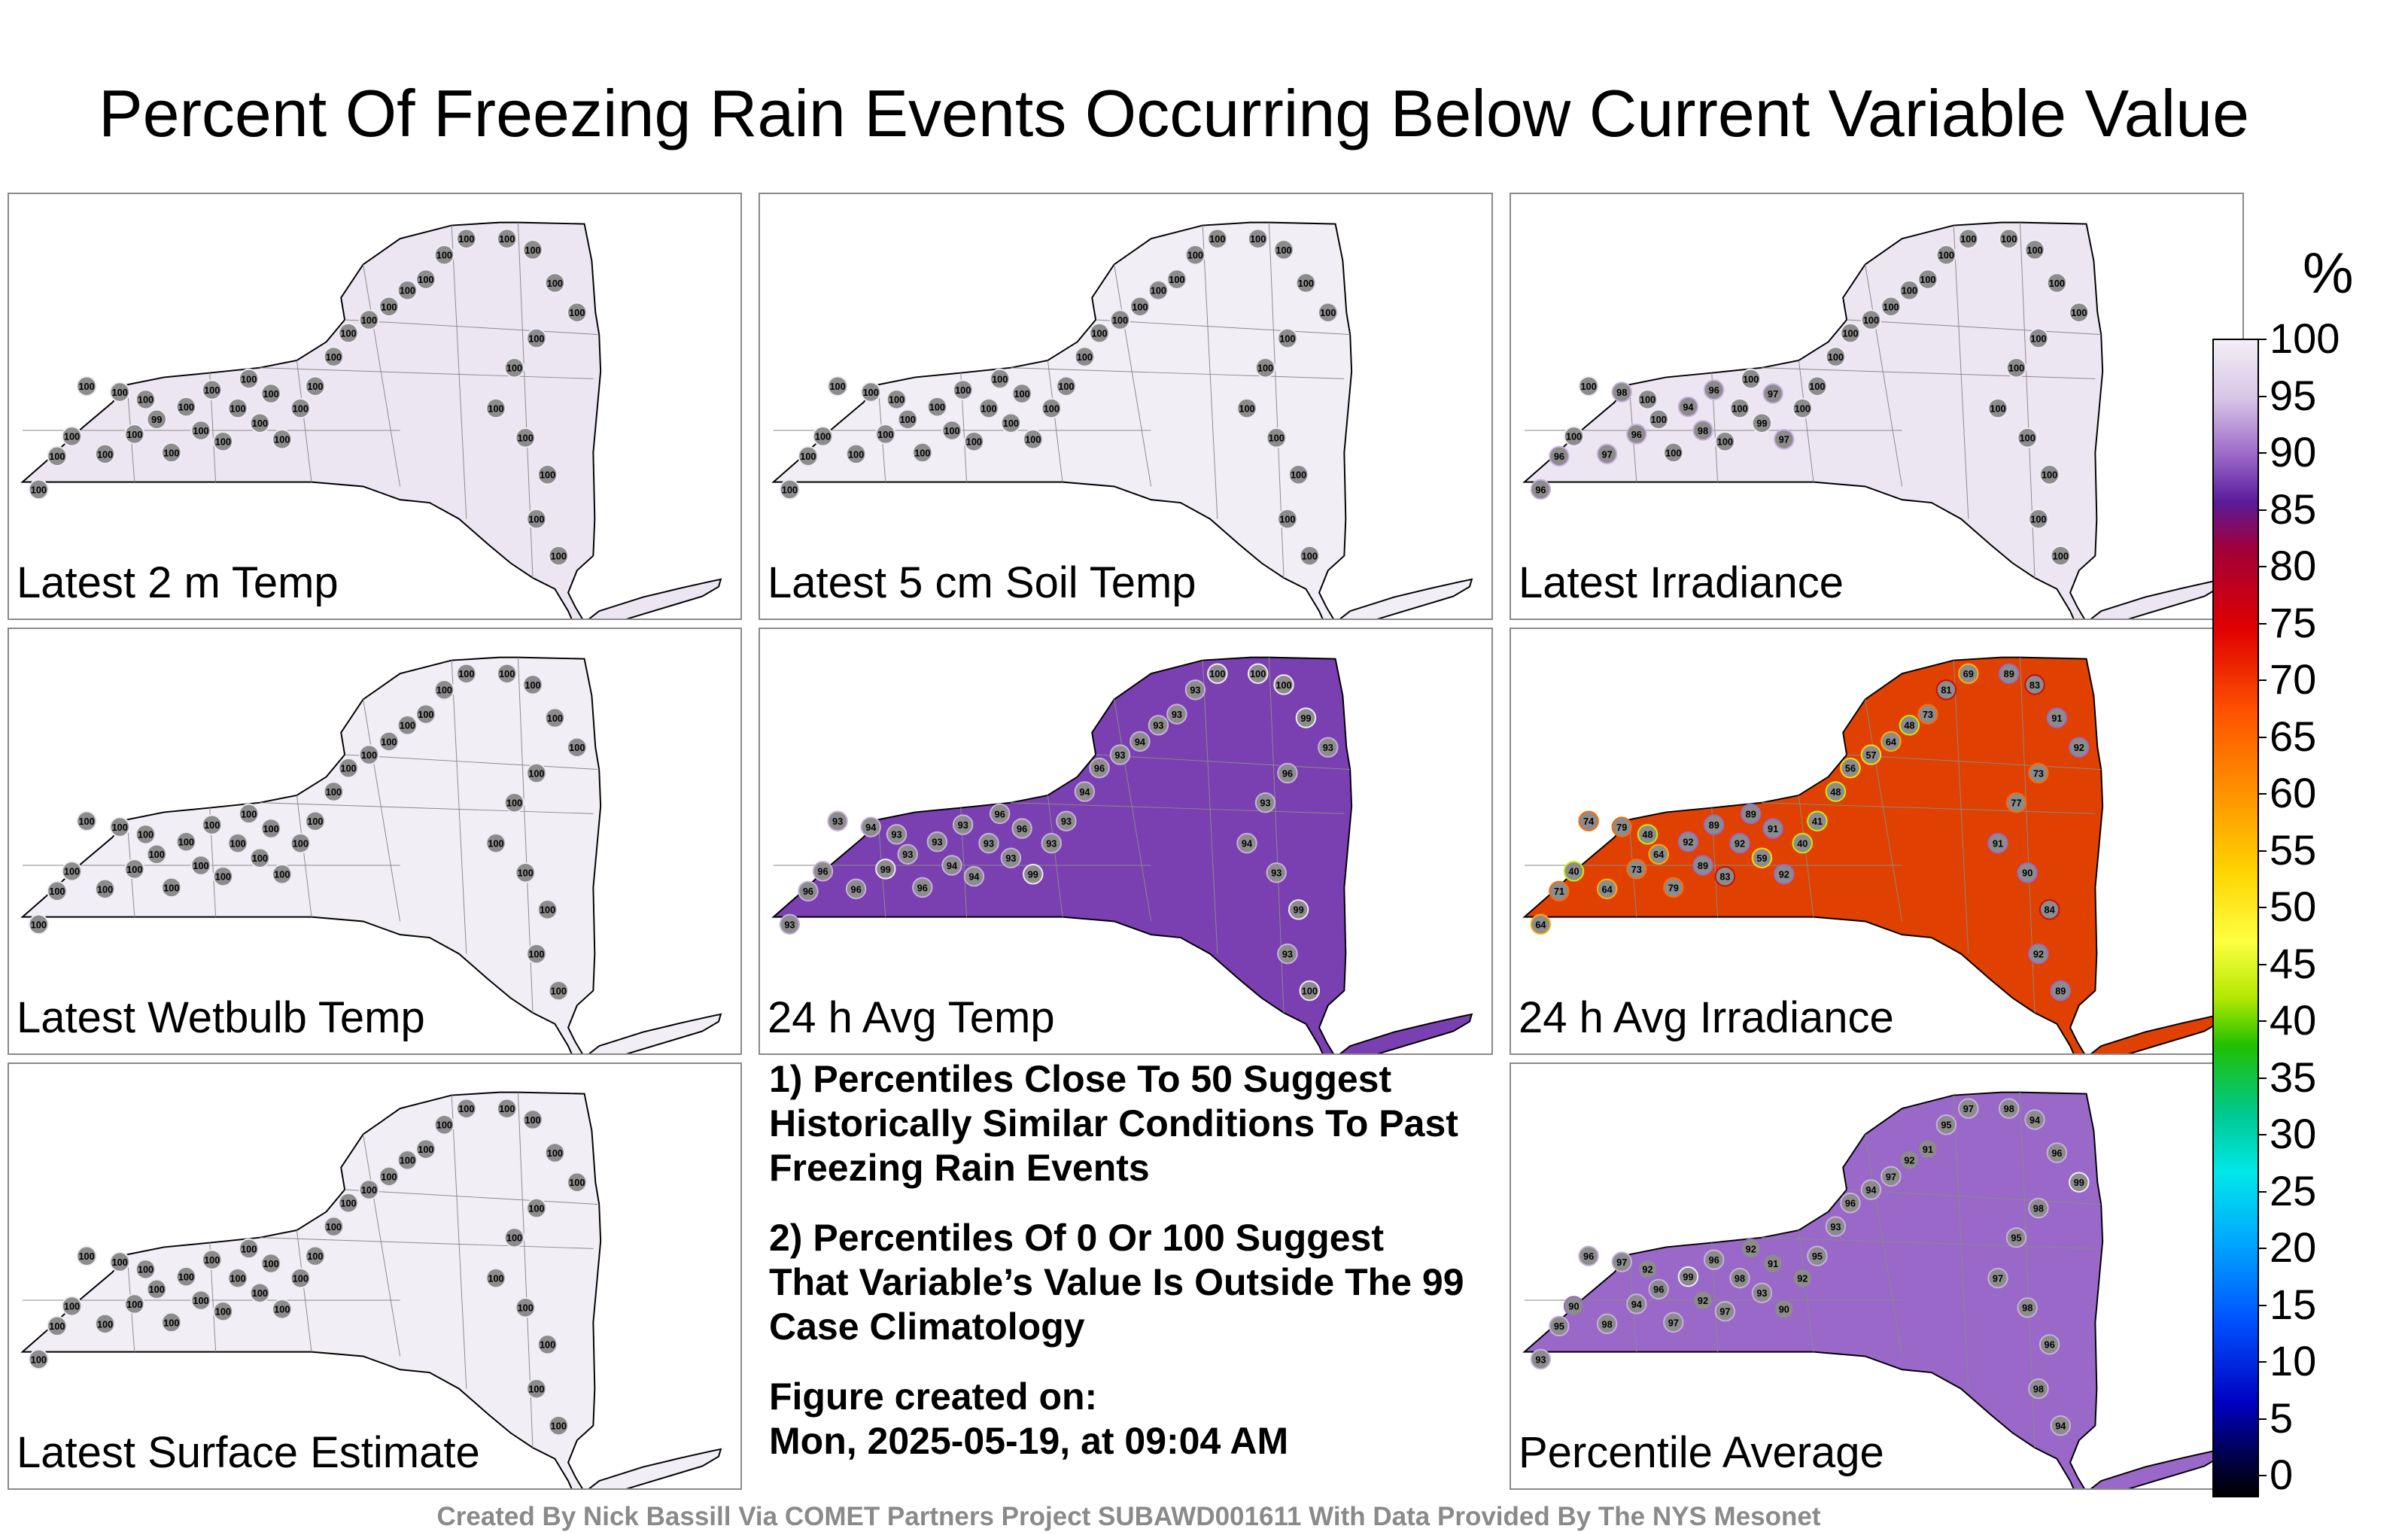  I want to click on station-value: 71, so click(1559, 891).